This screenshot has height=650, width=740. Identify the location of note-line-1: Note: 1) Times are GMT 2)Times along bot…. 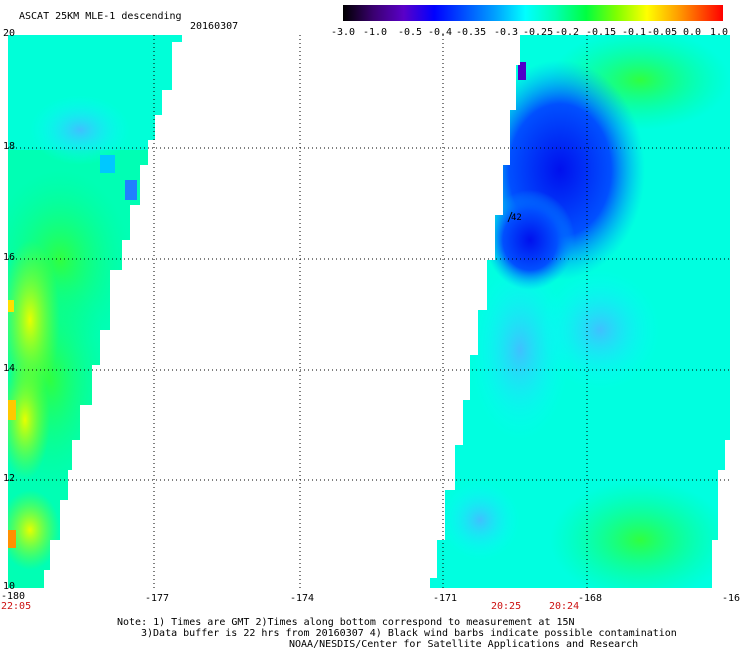
(346, 622).